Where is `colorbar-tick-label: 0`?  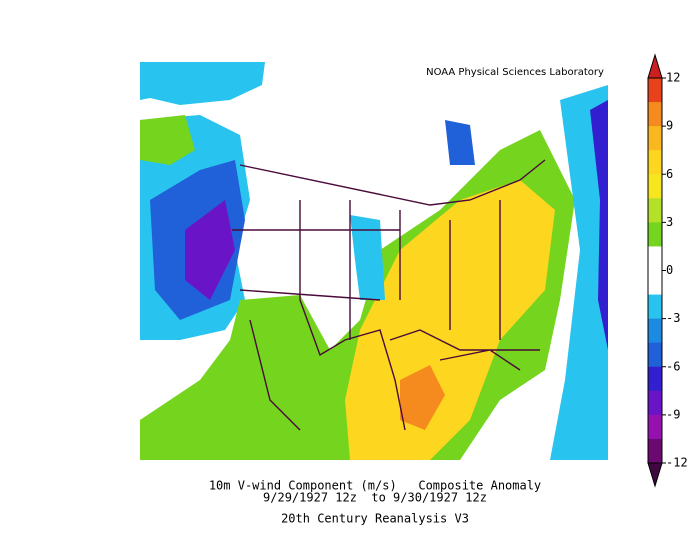
colorbar-tick-label: 0 is located at coordinates (669, 270).